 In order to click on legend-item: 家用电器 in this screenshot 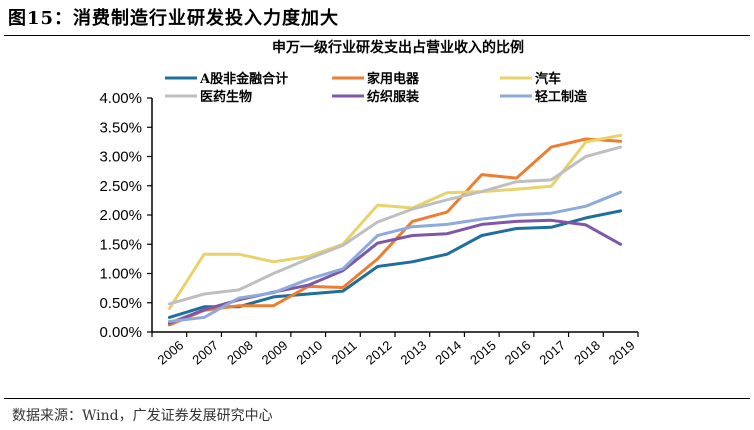, I will do `click(376, 79)`.